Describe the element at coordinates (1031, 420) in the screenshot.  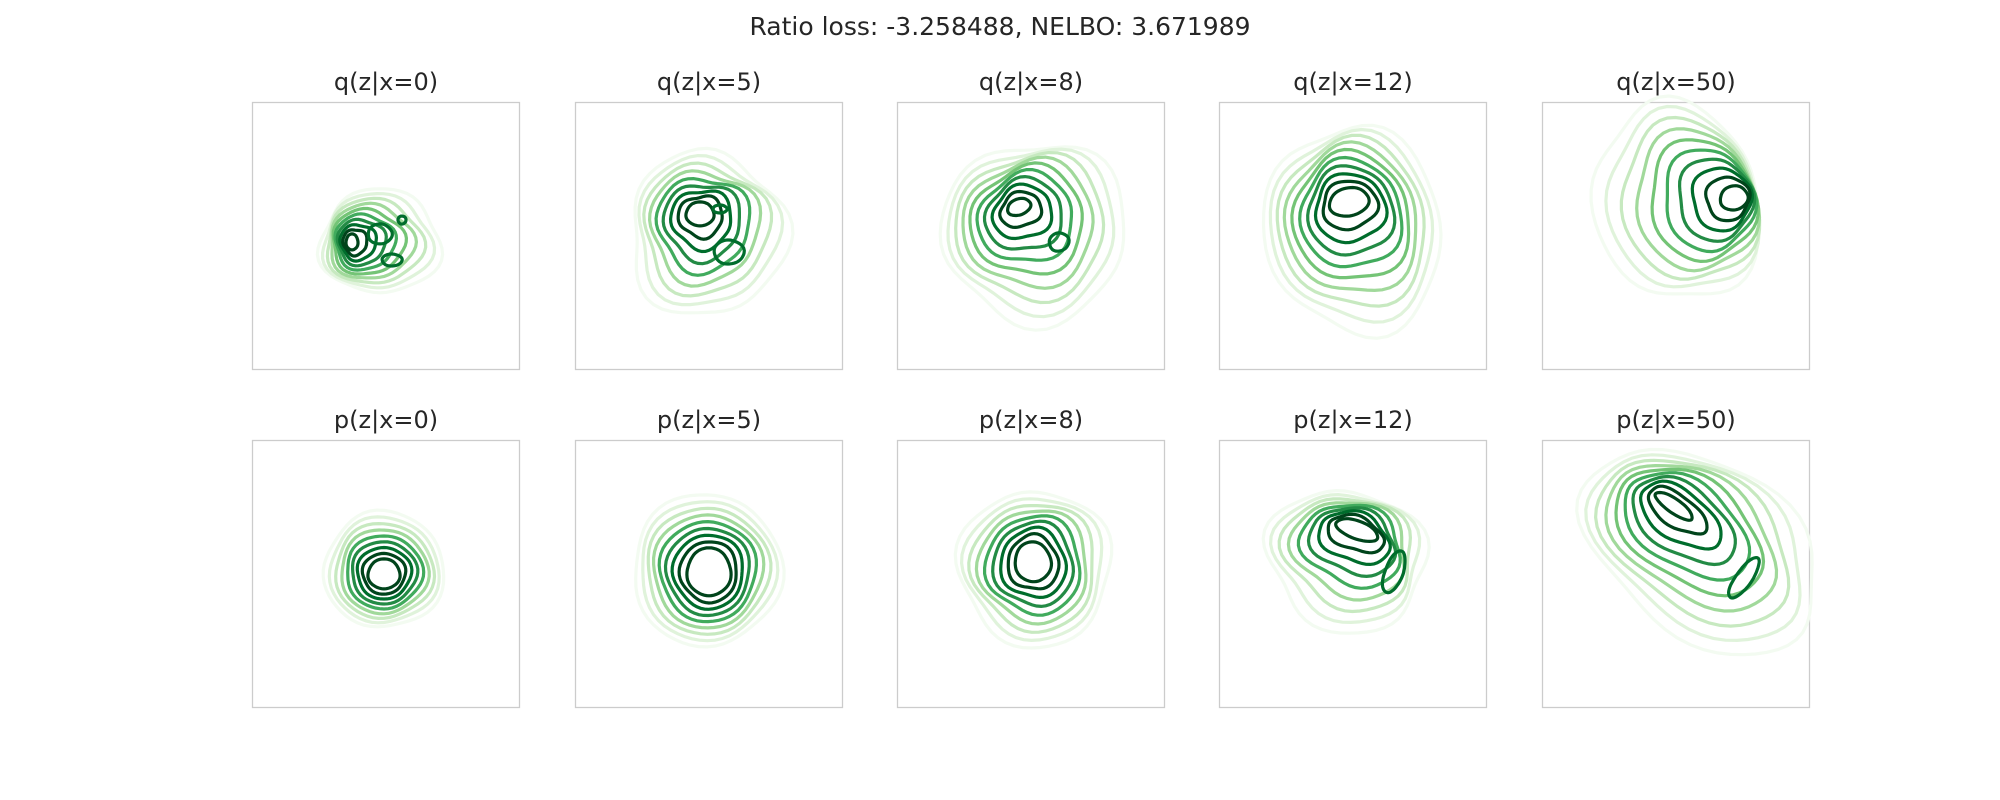
I see `panel-title: p(z|x=8)` at that location.